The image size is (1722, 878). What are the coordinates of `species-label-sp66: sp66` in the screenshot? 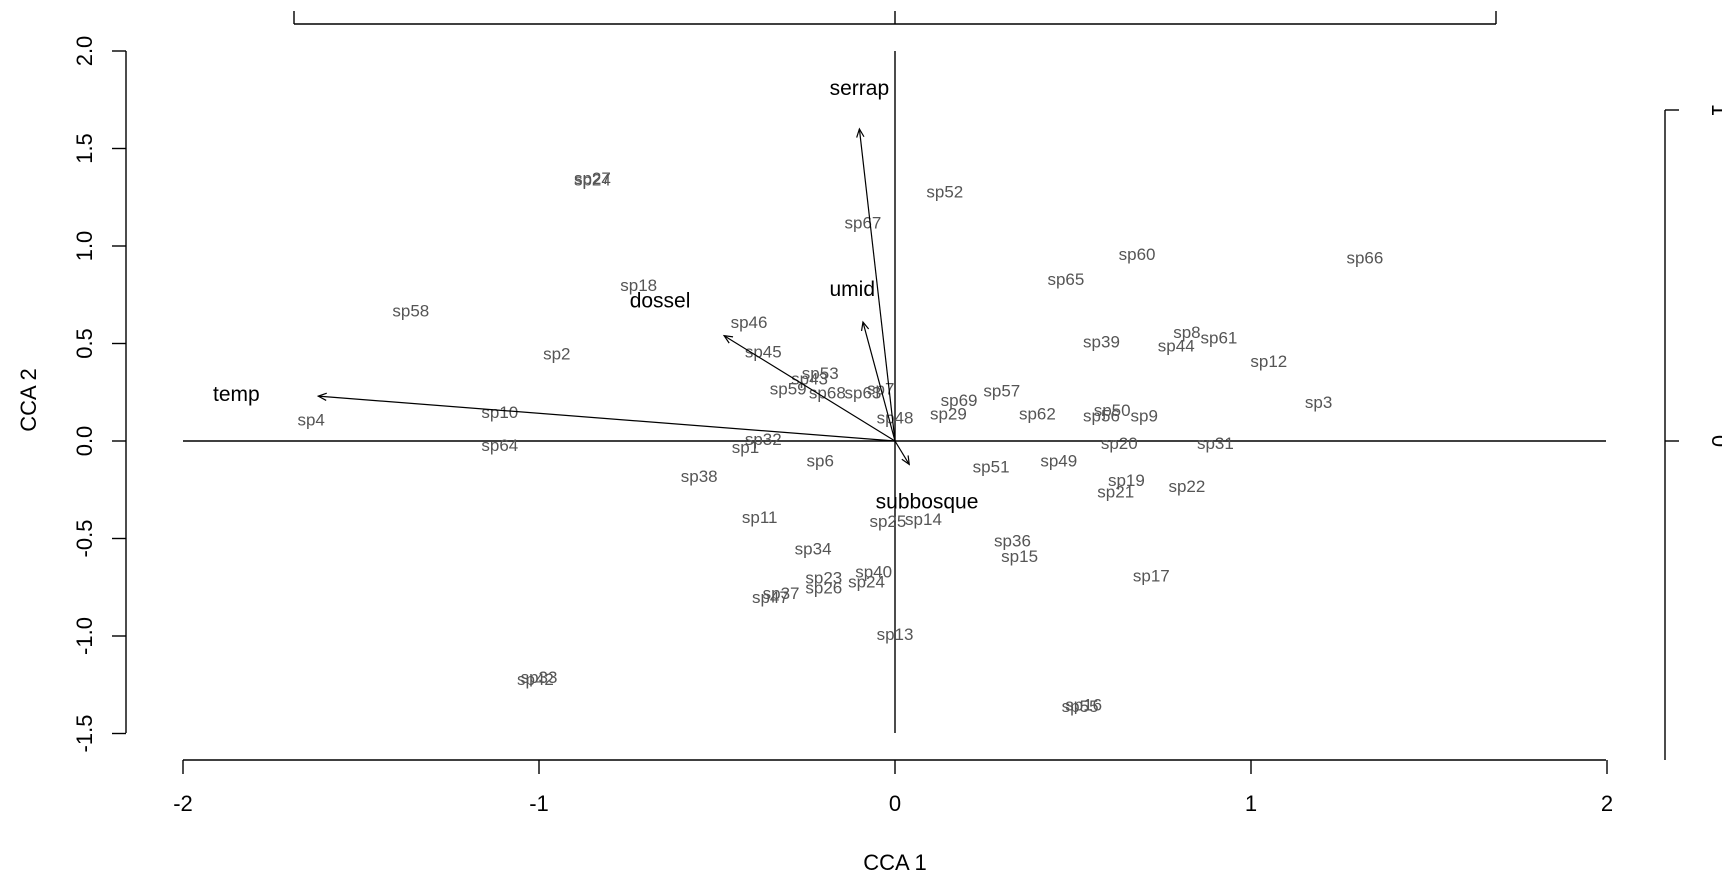 It's located at (1364, 258).